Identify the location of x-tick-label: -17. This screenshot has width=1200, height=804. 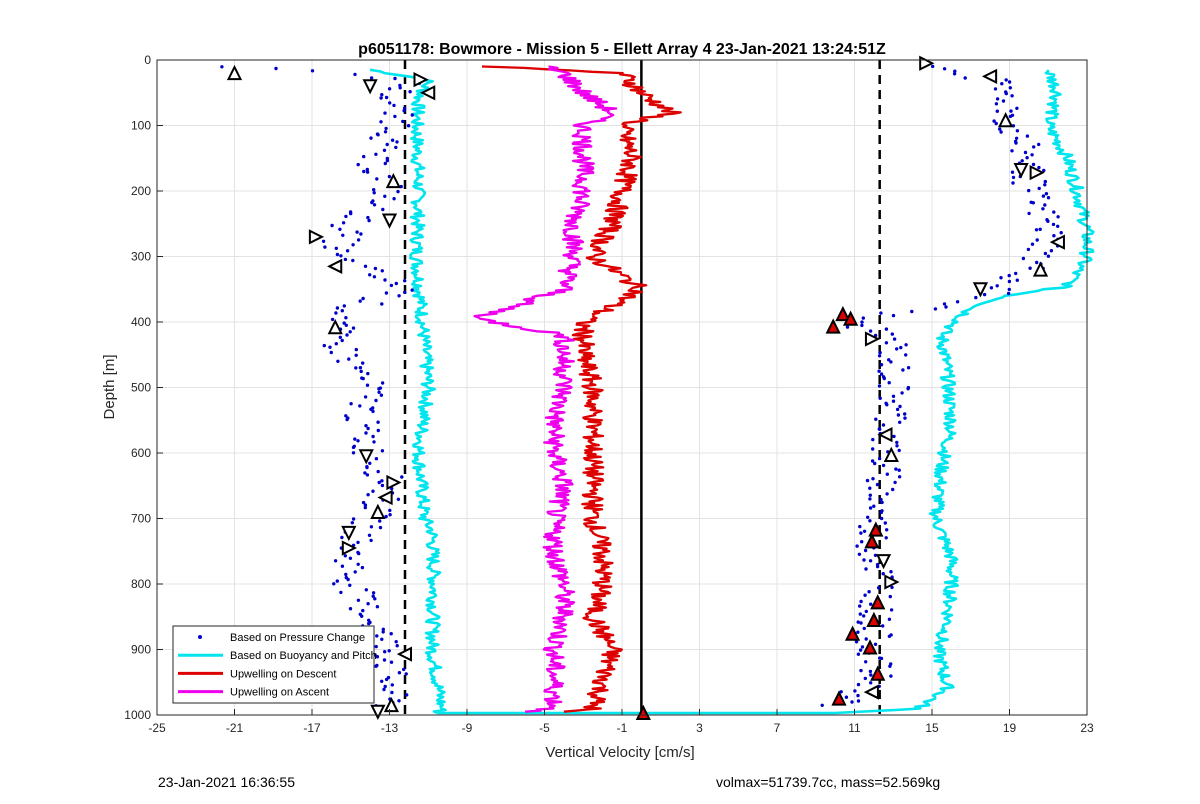
(312, 728).